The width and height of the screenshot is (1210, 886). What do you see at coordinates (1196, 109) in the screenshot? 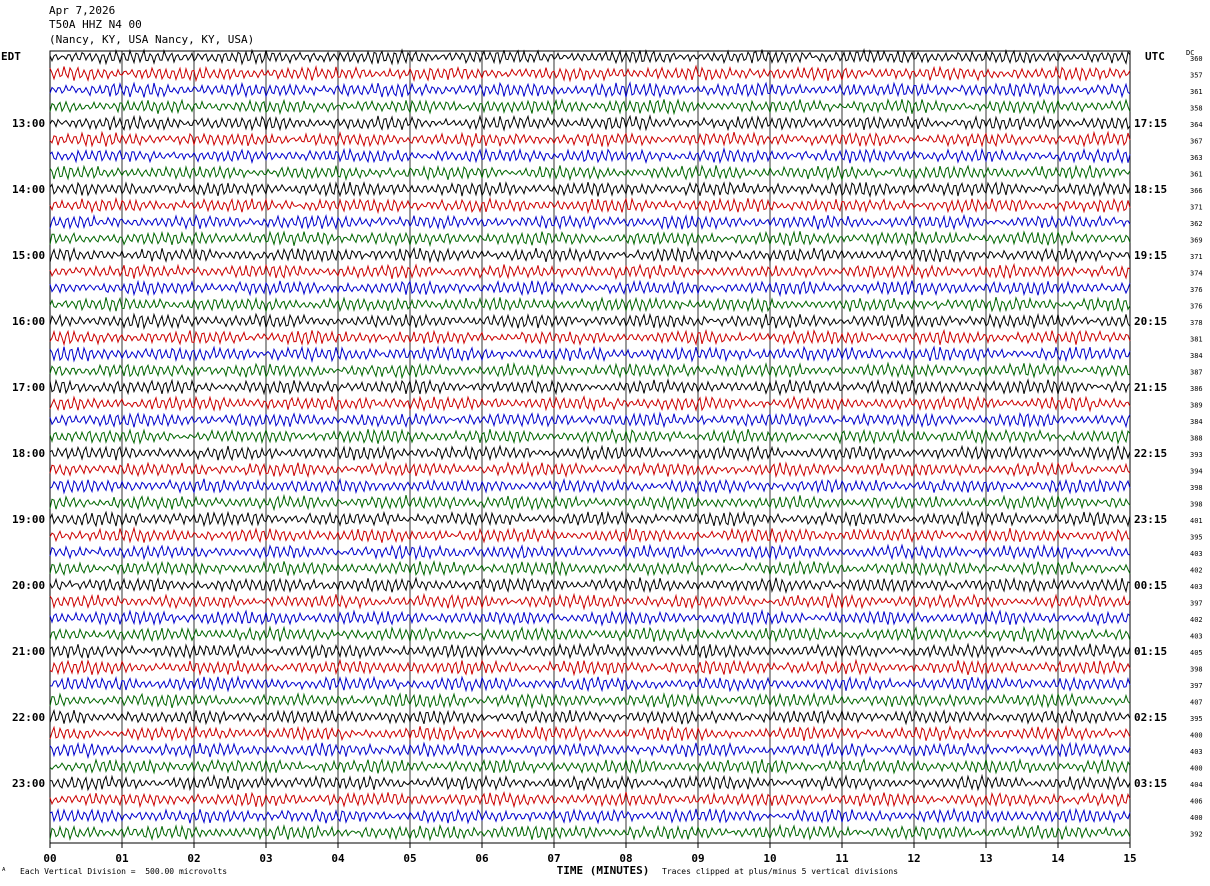
I see `dc-offset-label: 358` at bounding box center [1196, 109].